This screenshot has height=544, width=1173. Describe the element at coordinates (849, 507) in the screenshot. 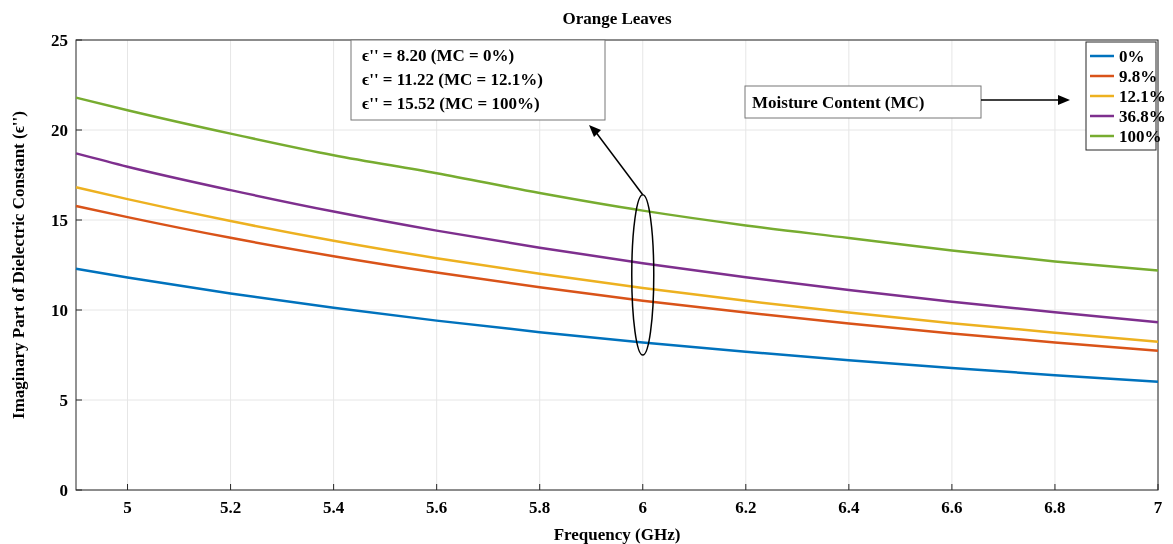

I see `x-tick-label: 6.4` at that location.